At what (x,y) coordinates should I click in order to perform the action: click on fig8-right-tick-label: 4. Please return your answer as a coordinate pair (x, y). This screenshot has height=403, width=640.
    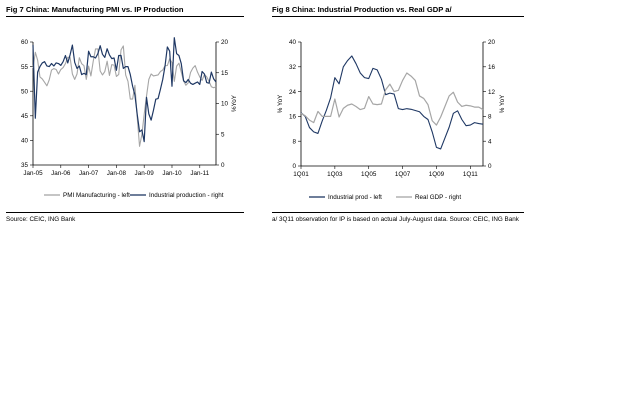
    Looking at the image, I should click on (490, 141).